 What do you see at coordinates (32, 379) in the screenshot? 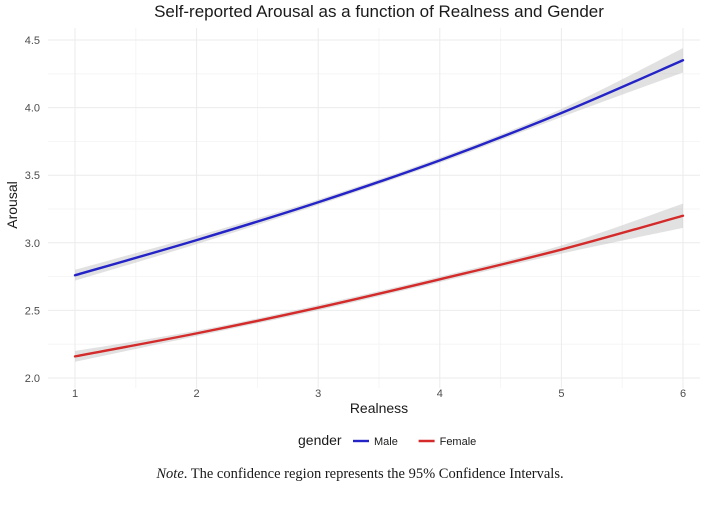
I see `y-tick-label: 2.0` at bounding box center [32, 379].